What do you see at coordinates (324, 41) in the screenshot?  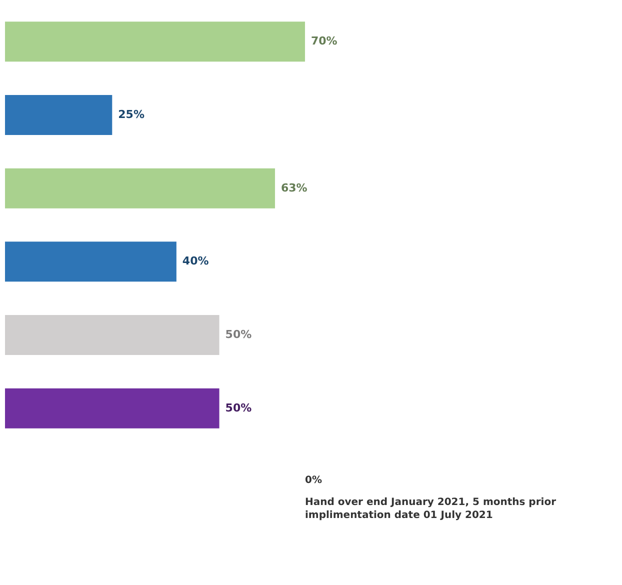 I see `data-label: 70%` at bounding box center [324, 41].